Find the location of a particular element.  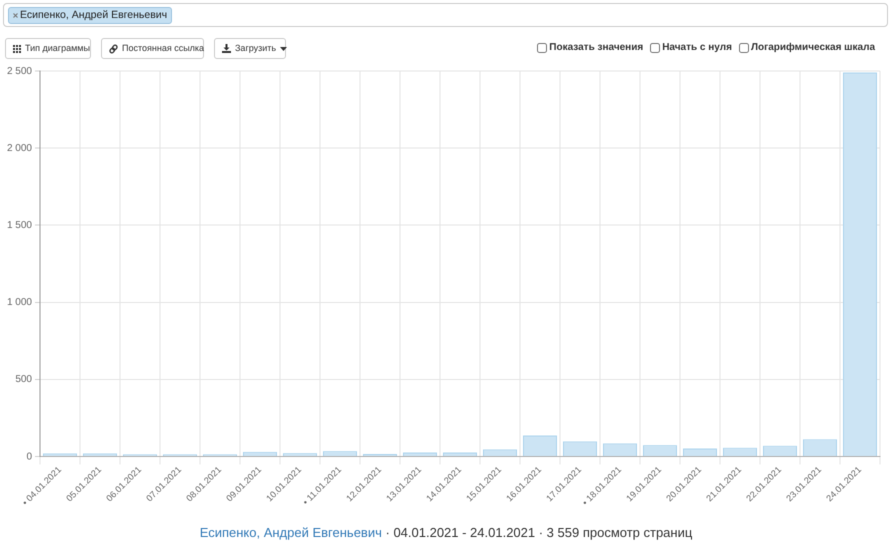

y-tick-label: 500 is located at coordinates (23, 380).